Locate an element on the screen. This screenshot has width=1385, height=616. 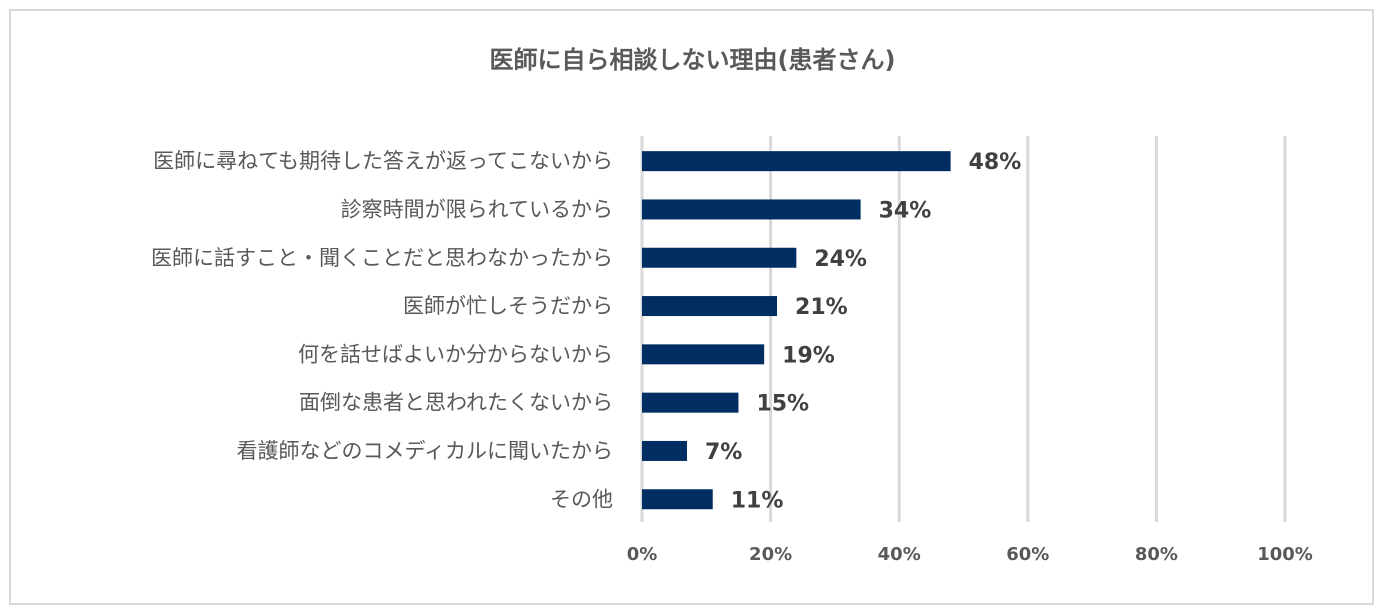
bar-value-label: 24% is located at coordinates (840, 259).